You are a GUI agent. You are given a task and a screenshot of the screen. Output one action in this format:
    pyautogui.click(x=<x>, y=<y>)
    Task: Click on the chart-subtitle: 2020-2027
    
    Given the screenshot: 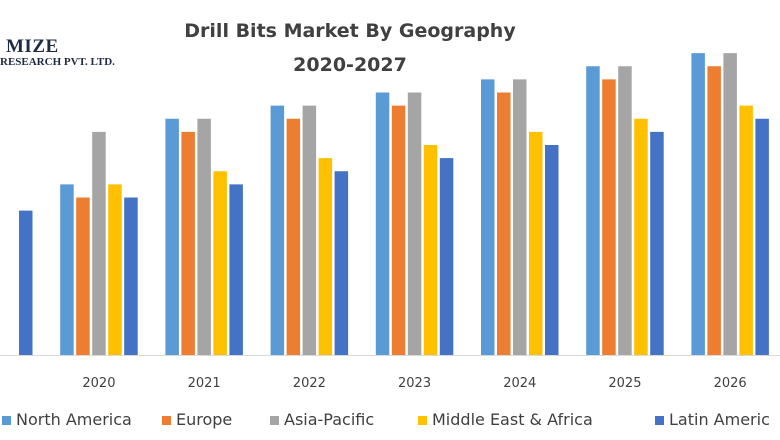 What is the action you would take?
    pyautogui.click(x=350, y=65)
    